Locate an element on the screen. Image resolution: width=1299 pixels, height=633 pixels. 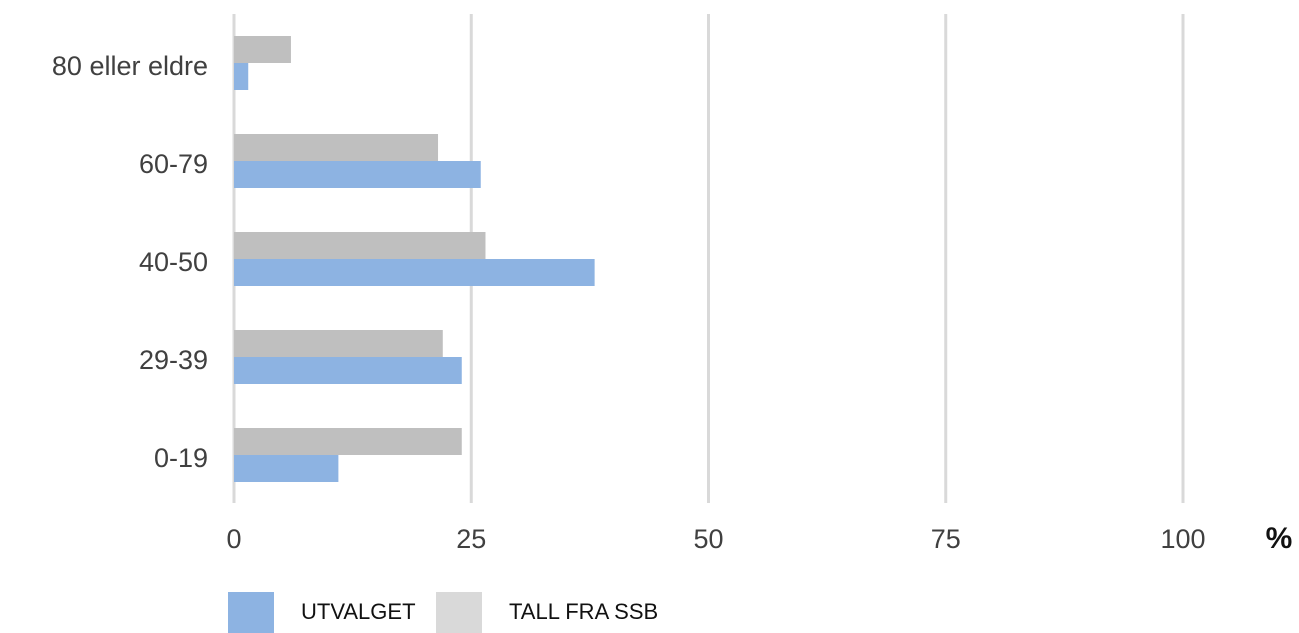
category-label: 80 eller eldre is located at coordinates (130, 66).